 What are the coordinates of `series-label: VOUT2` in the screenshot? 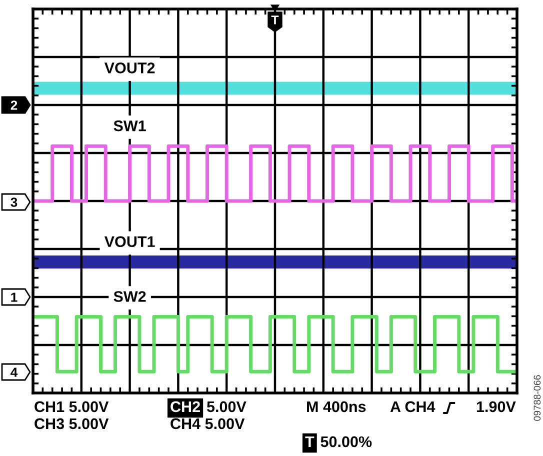 It's located at (129, 68).